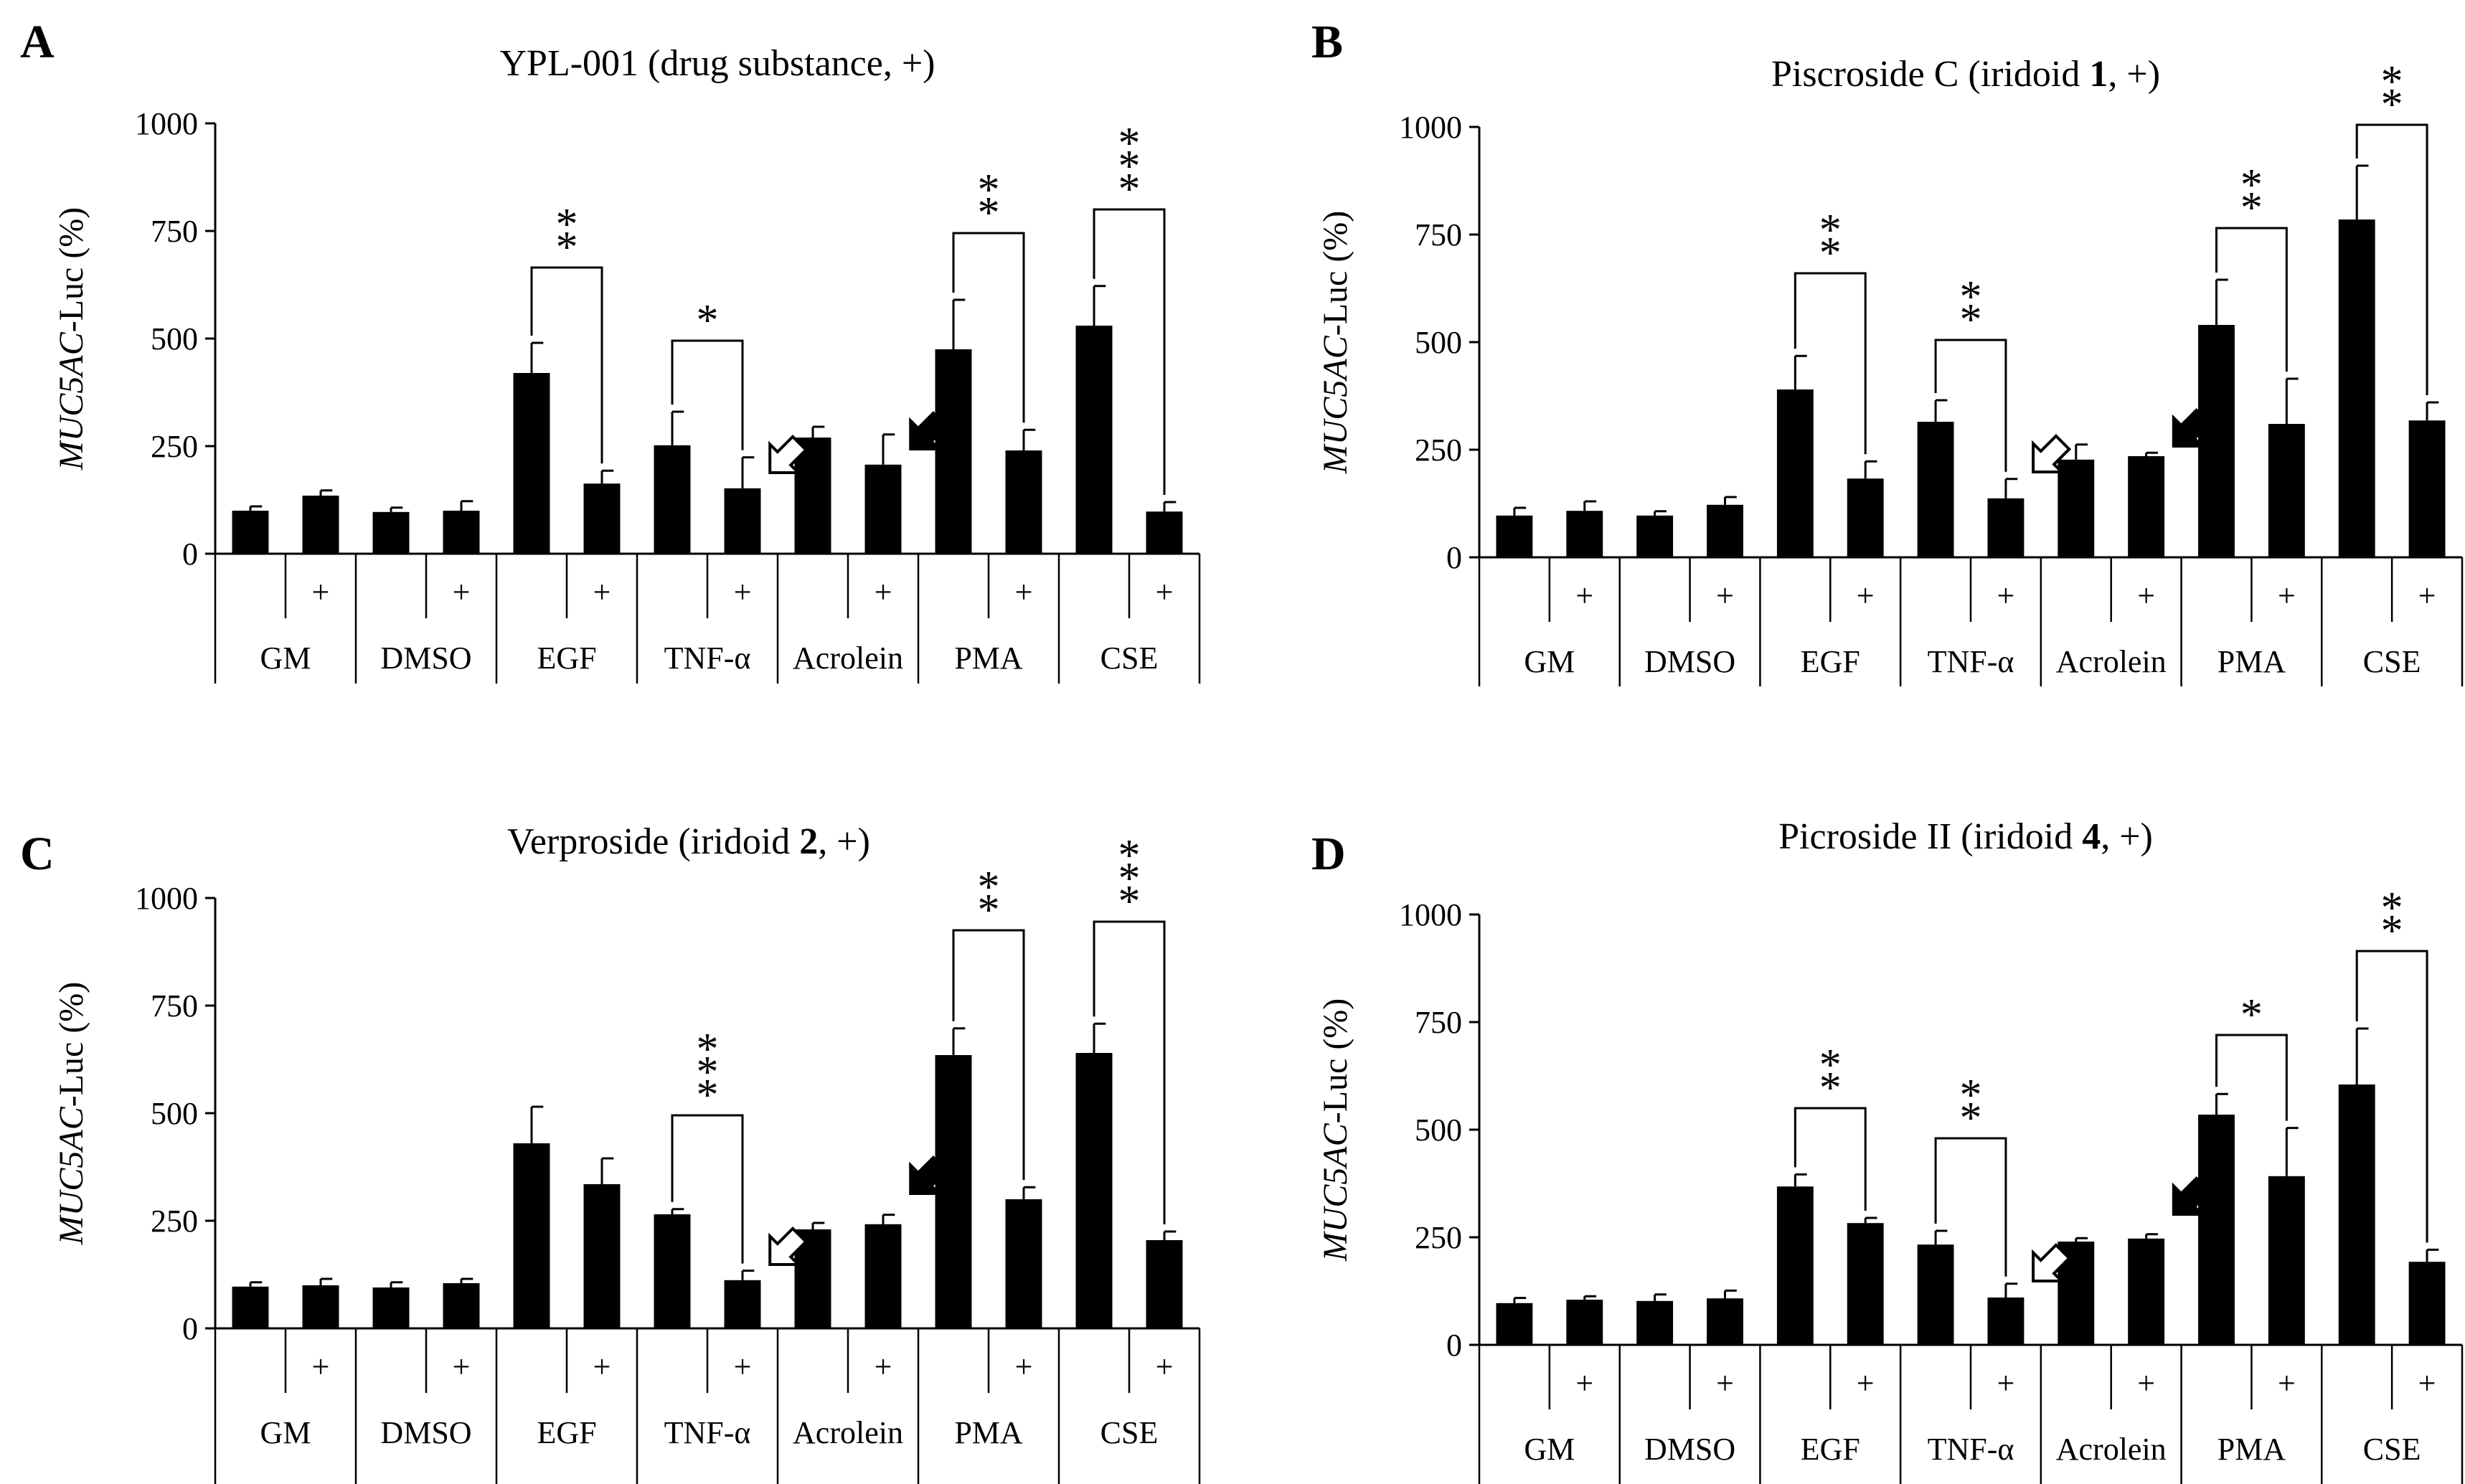 Image resolution: width=2465 pixels, height=1484 pixels. What do you see at coordinates (174, 338) in the screenshot?
I see `y-tick-label: 500` at bounding box center [174, 338].